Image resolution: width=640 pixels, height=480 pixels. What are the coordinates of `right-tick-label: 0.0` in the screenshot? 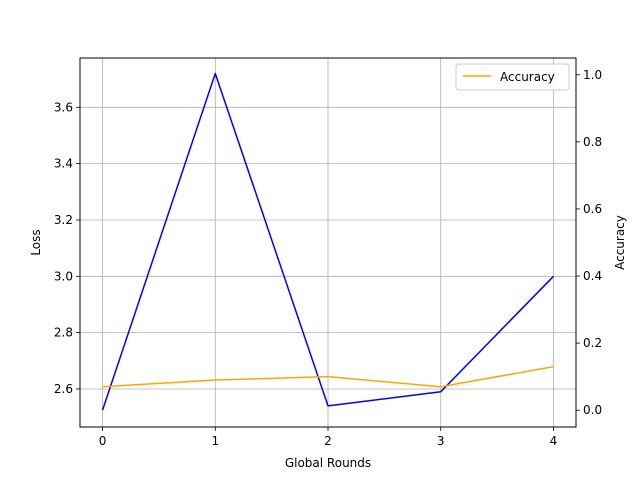 It's located at (592, 410).